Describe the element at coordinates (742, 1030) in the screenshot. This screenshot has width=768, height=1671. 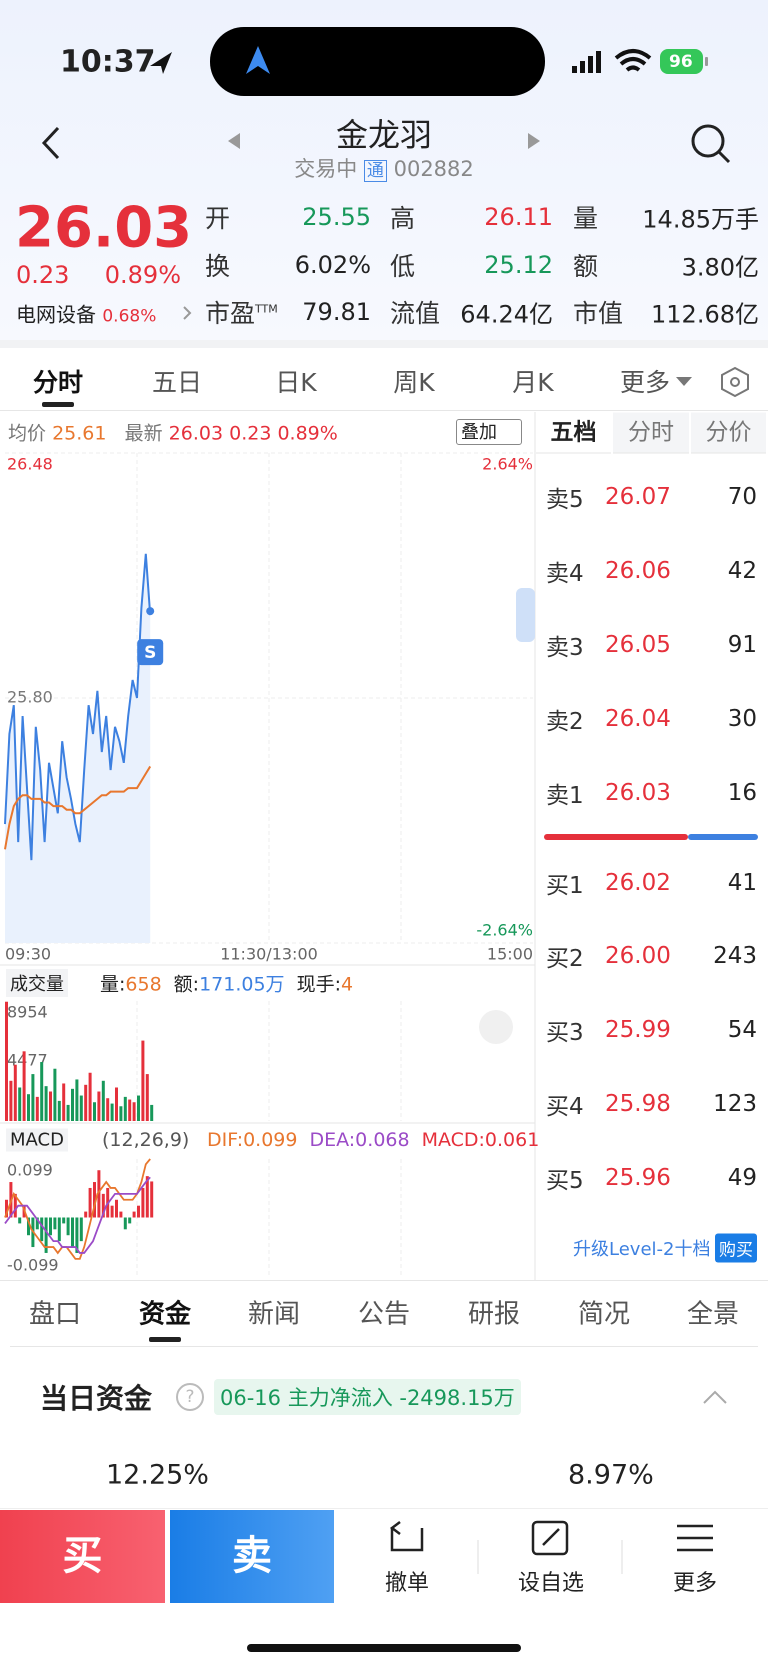
I see `book-volume: 54` at that location.